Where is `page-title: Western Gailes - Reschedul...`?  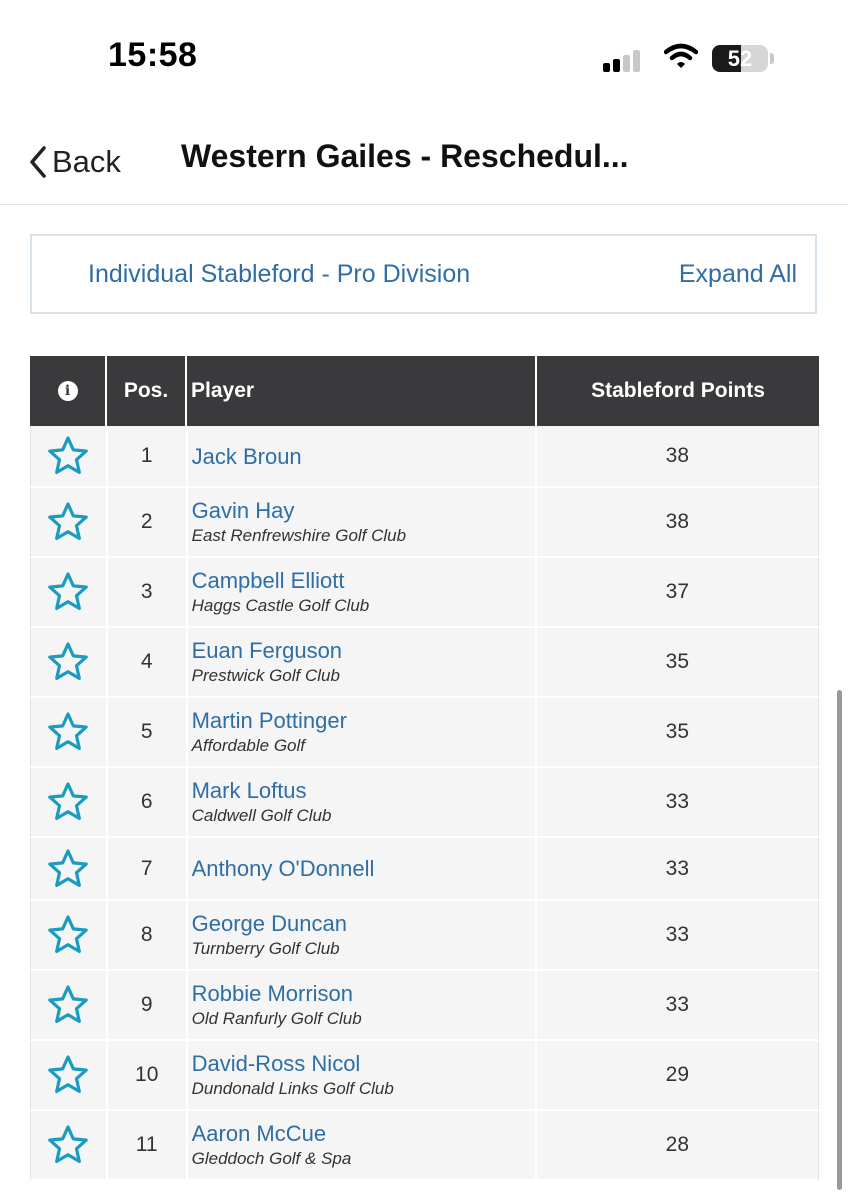 page-title: Western Gailes - Reschedul... is located at coordinates (405, 156).